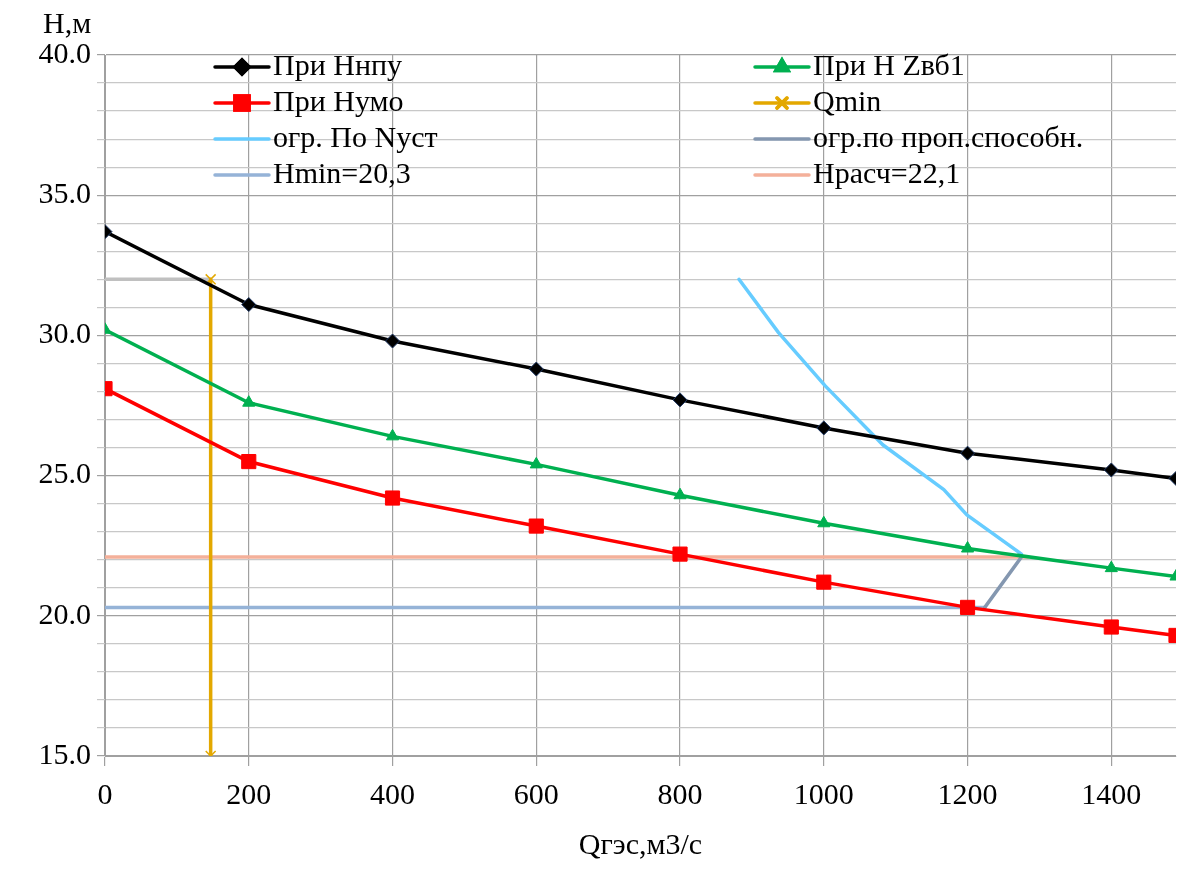 The image size is (1187, 870). What do you see at coordinates (1111, 793) in the screenshot?
I see `x-tick-label: 1400` at bounding box center [1111, 793].